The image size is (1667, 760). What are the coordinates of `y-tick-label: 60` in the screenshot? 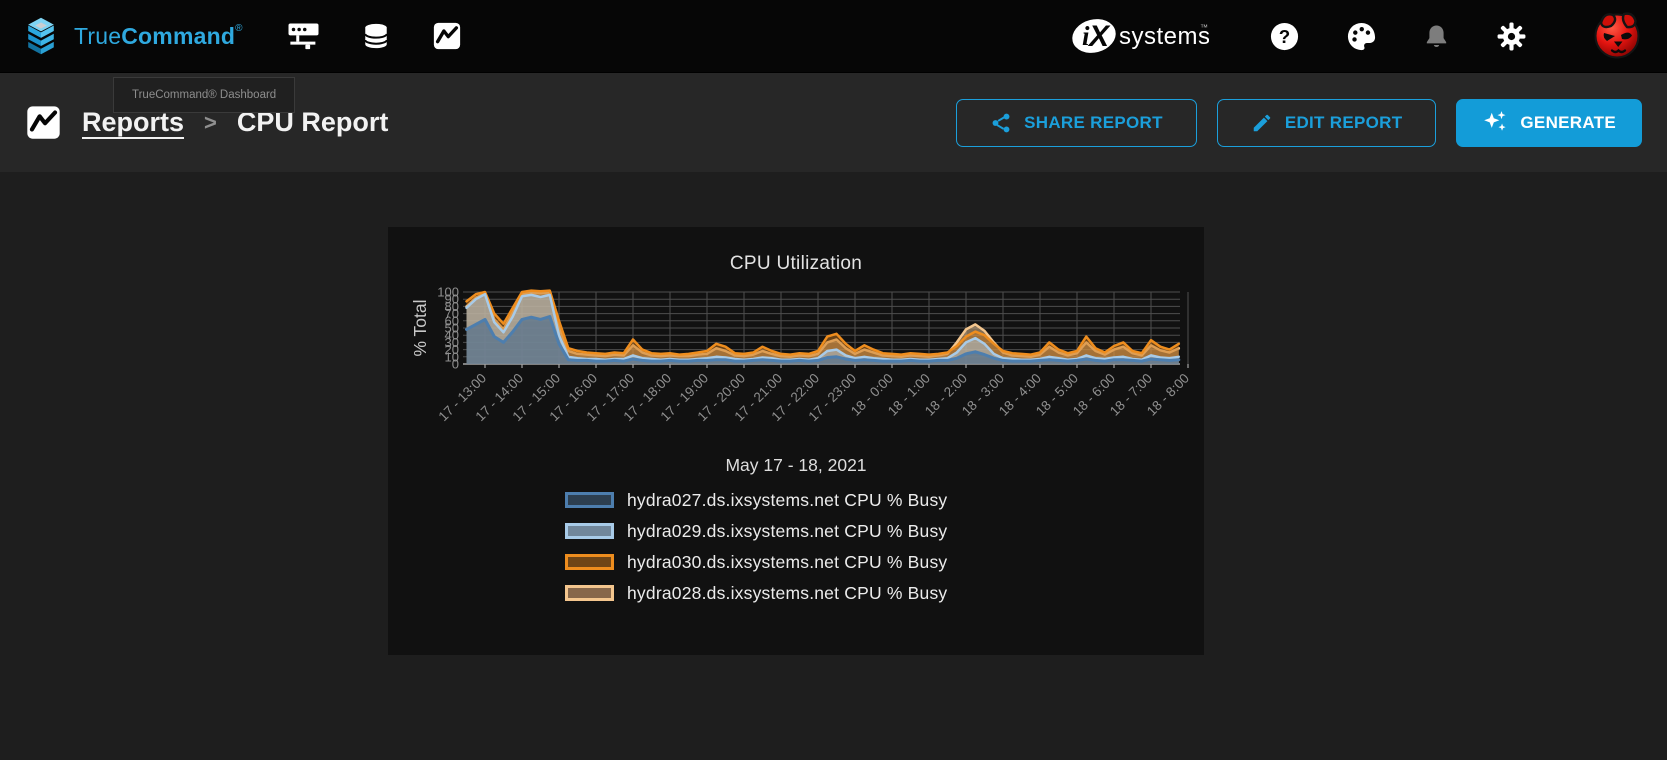 It's located at (452, 320).